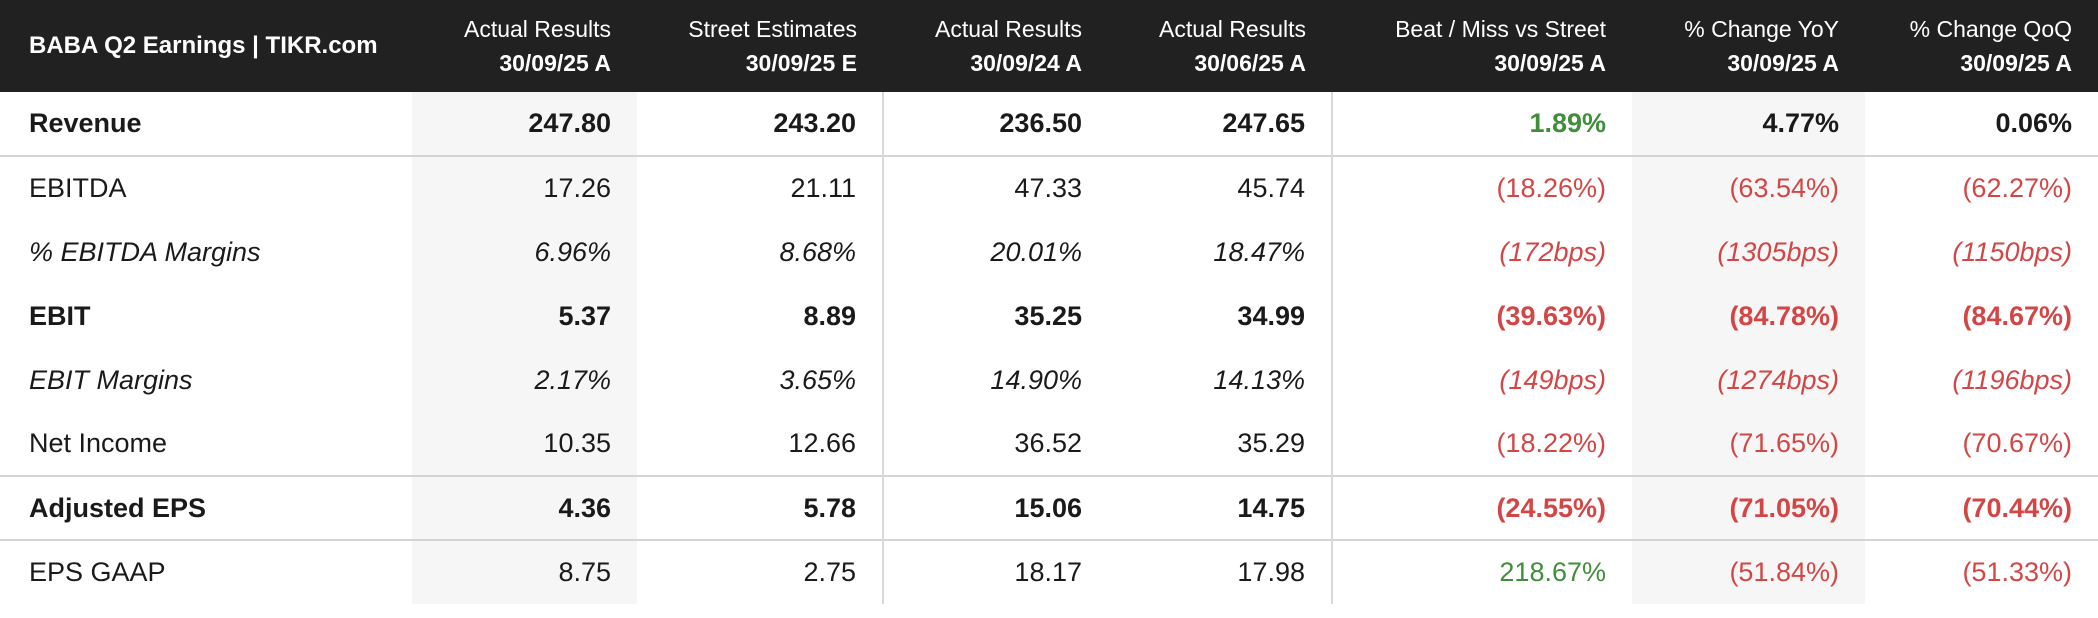 This screenshot has width=2098, height=618. Describe the element at coordinates (1981, 507) in the screenshot. I see `table-cell: (70.44%)` at that location.